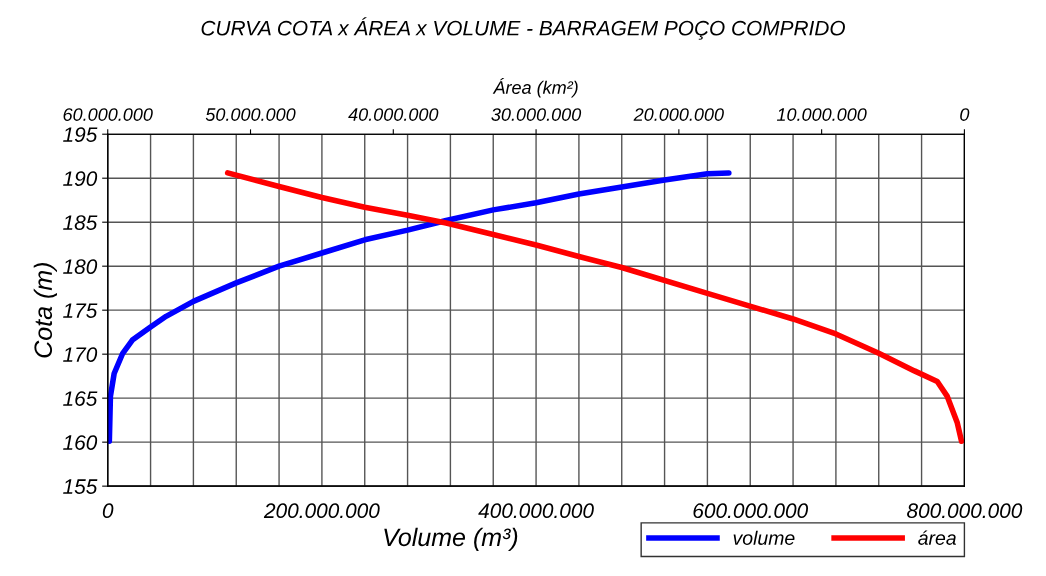  Describe the element at coordinates (393, 114) in the screenshot. I see `x2-tick-label: 40.000.000` at that location.